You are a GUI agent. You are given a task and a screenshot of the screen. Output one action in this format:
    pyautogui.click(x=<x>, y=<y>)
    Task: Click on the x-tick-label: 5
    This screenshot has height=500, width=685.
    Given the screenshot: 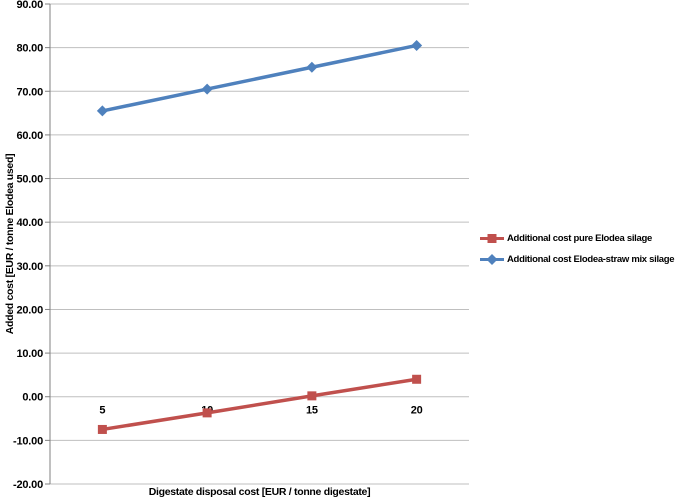 What is the action you would take?
    pyautogui.click(x=102, y=411)
    